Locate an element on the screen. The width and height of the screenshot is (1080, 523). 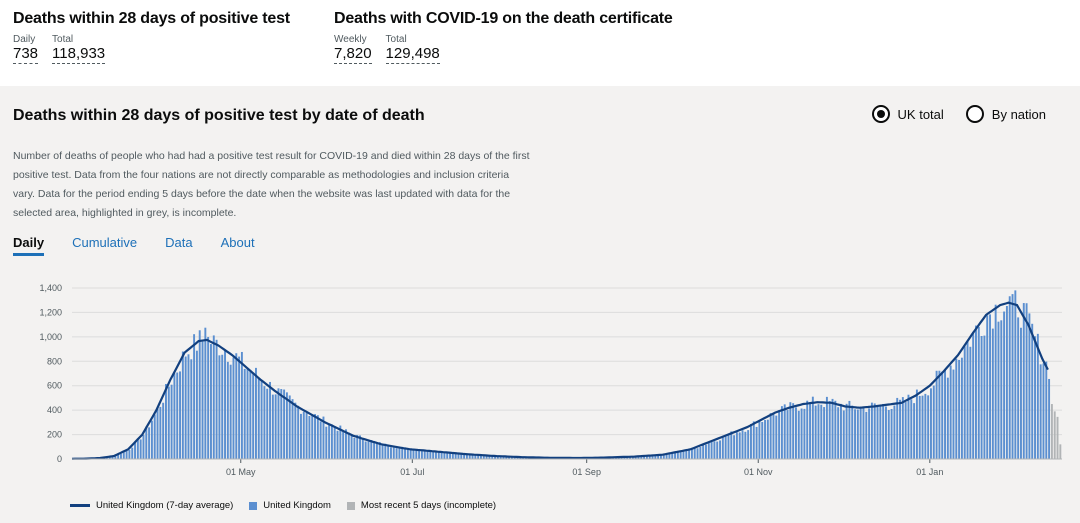
metric-value: 738 is located at coordinates (26, 54).